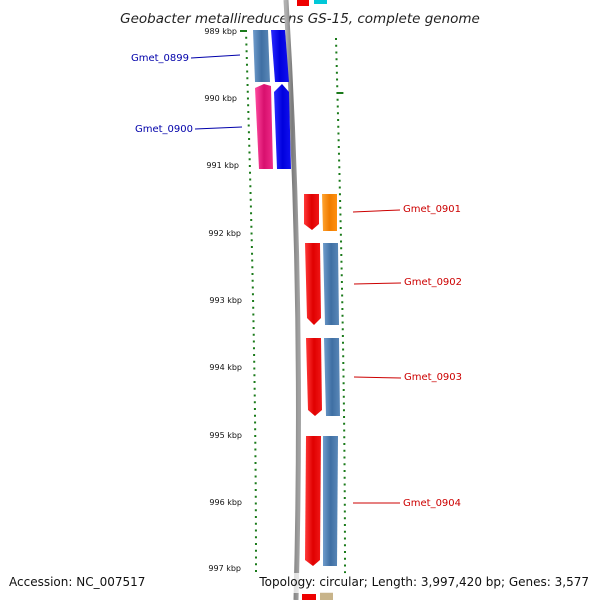 The width and height of the screenshot is (600, 600). I want to click on gene-label-gmet-0902: Gmet_0902, so click(433, 282).